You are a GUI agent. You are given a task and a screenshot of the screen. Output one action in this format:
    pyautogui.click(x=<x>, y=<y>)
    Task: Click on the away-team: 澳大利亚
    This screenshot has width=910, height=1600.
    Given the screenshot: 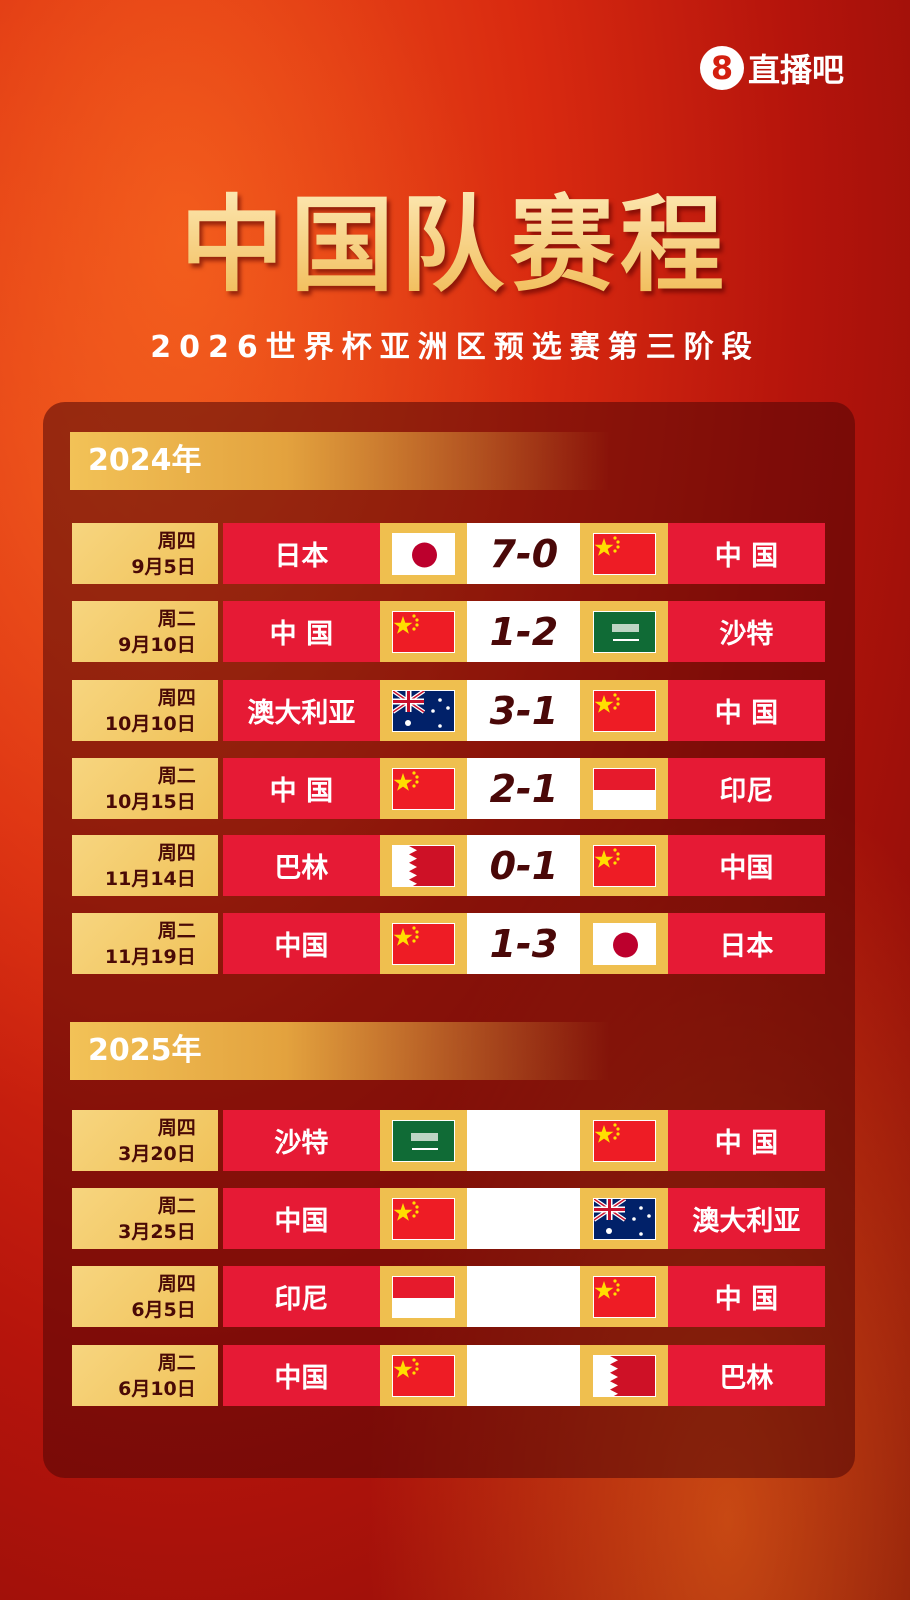 What is the action you would take?
    pyautogui.click(x=746, y=1218)
    